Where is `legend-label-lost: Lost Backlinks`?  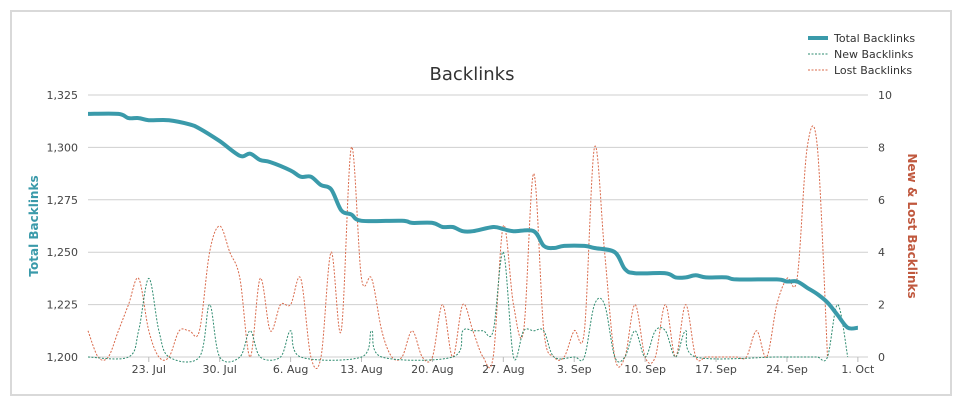
legend-label-lost: Lost Backlinks is located at coordinates (873, 70).